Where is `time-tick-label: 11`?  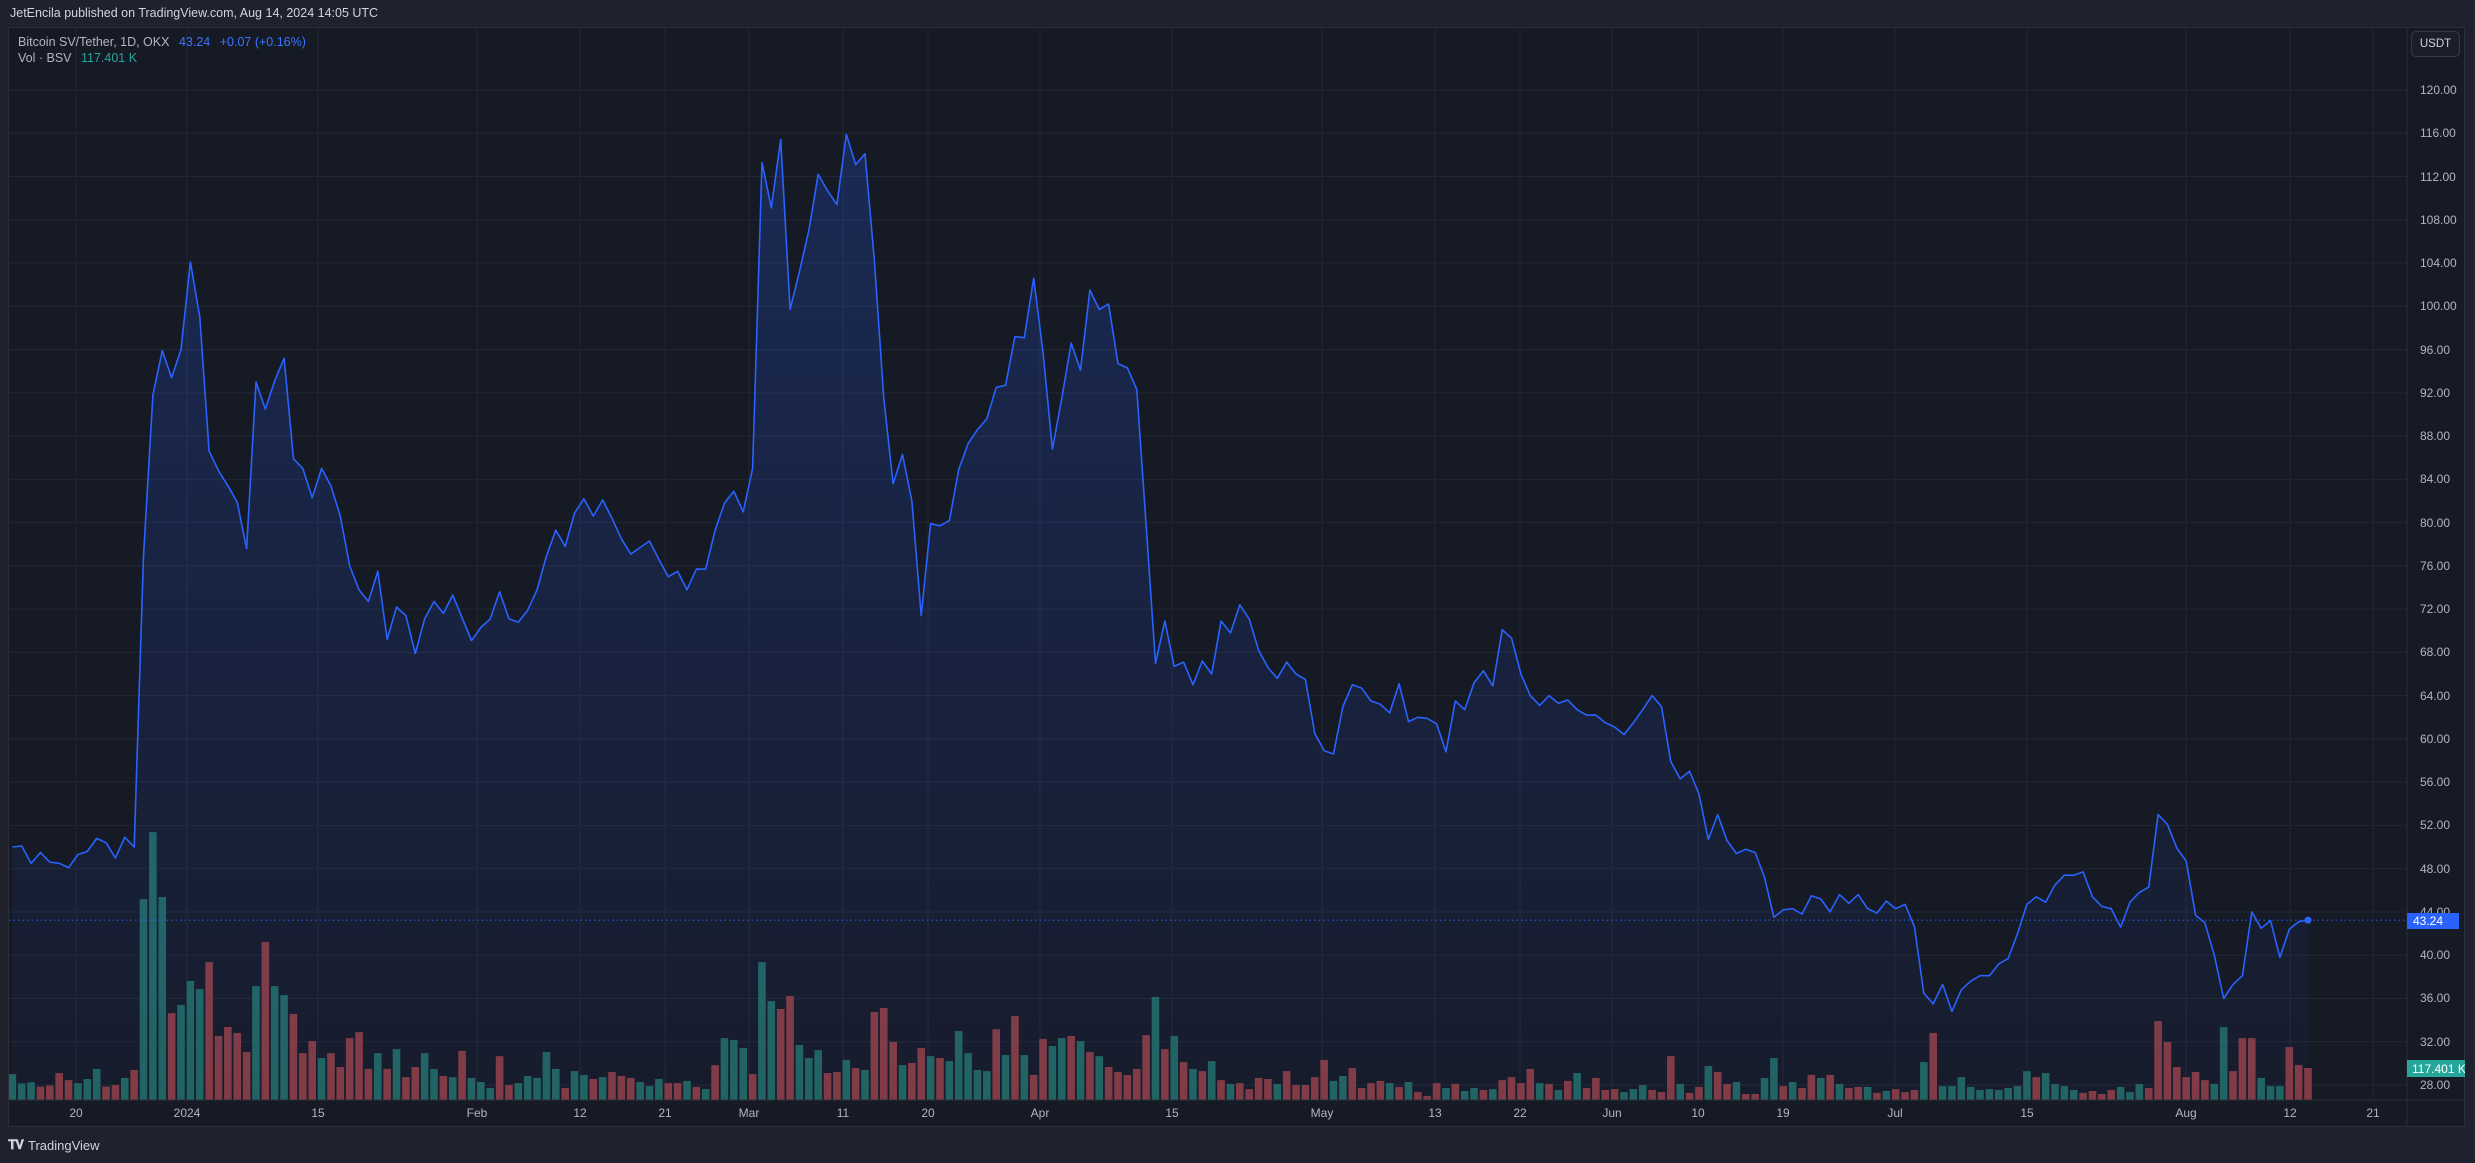 time-tick-label: 11 is located at coordinates (843, 1113).